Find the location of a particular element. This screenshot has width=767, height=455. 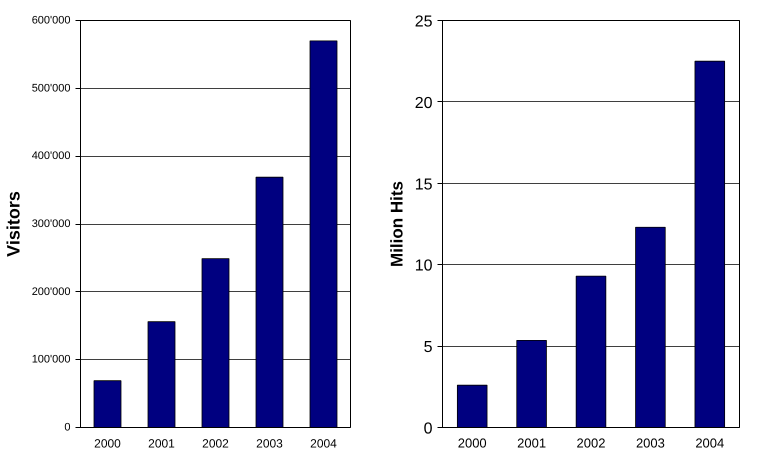

y-axis-title: Milion Hits is located at coordinates (397, 224).